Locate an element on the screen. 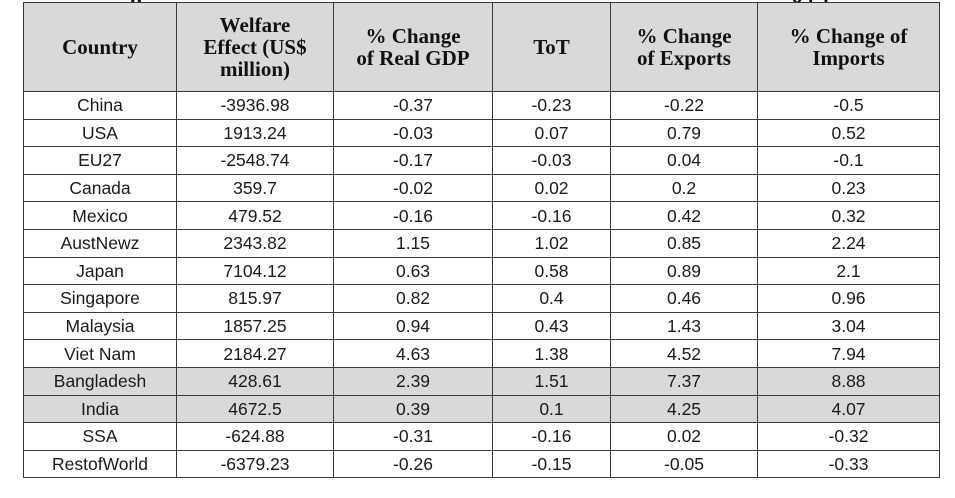 The width and height of the screenshot is (955, 498). cell-exports-change: 0.42 is located at coordinates (684, 215).